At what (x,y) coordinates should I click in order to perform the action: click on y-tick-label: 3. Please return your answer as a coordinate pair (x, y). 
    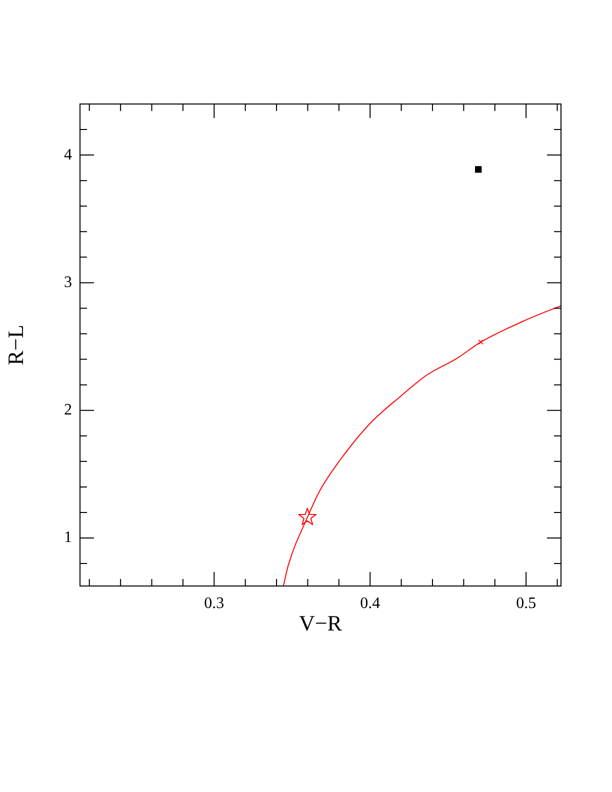
    Looking at the image, I should click on (68, 282).